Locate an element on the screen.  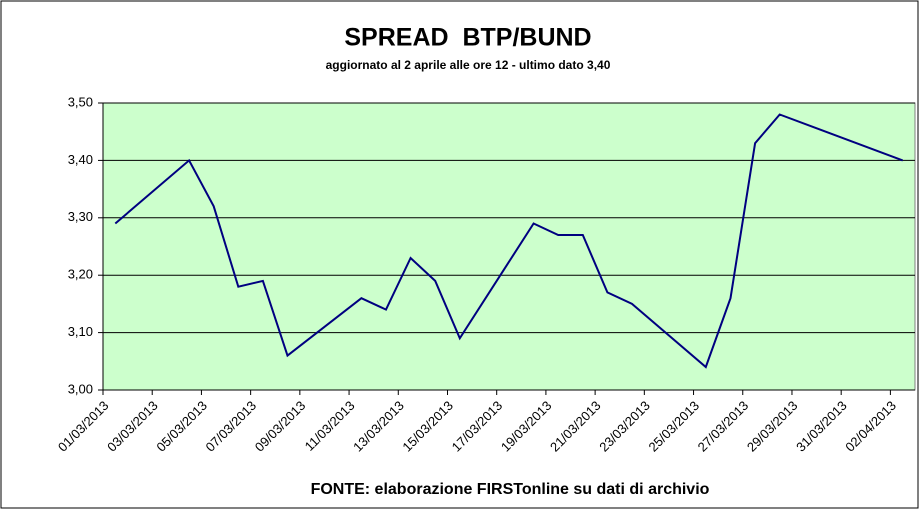
y-tick-label: 3,50 is located at coordinates (80, 101).